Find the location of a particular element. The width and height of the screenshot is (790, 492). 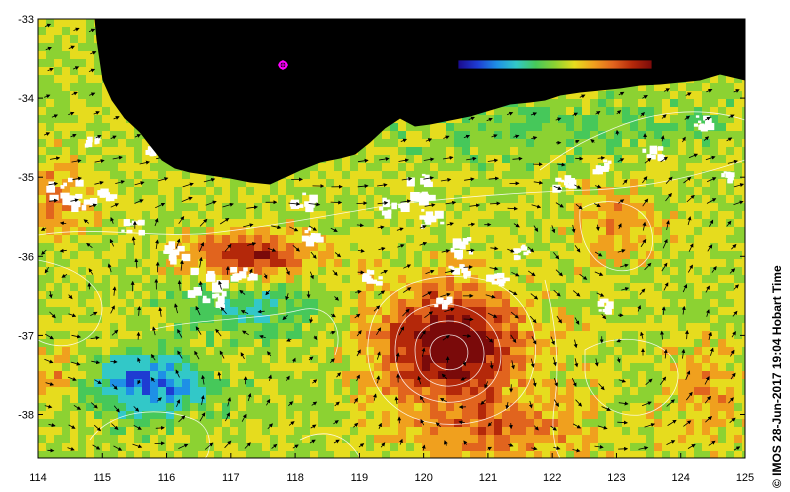

no-data-pixel is located at coordinates (181, 248).